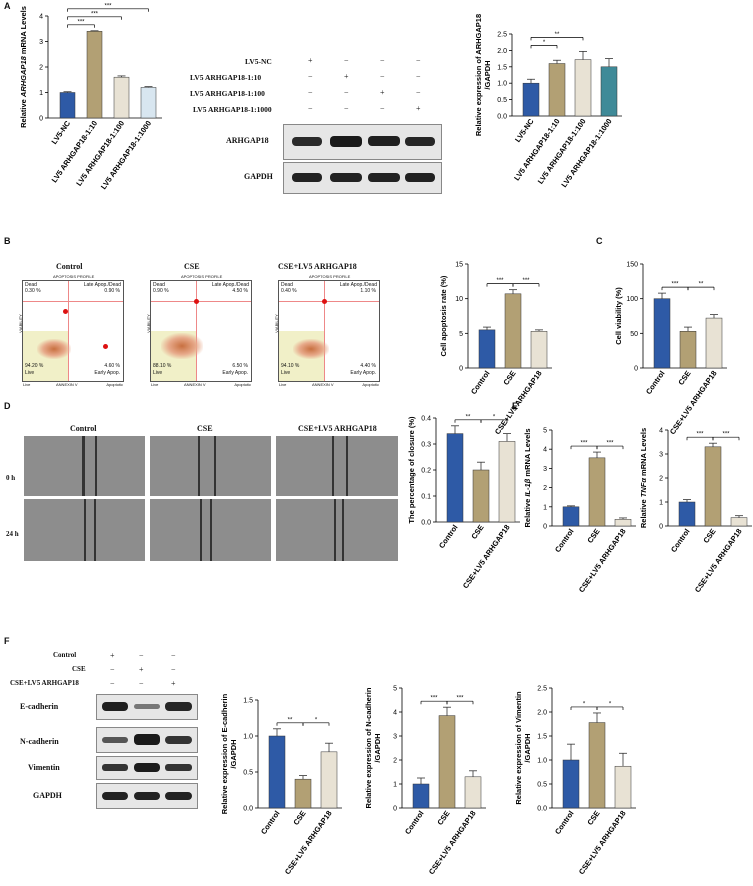 The height and width of the screenshot is (886, 753). I want to click on y-tick-label: 0.0, so click(248, 809).